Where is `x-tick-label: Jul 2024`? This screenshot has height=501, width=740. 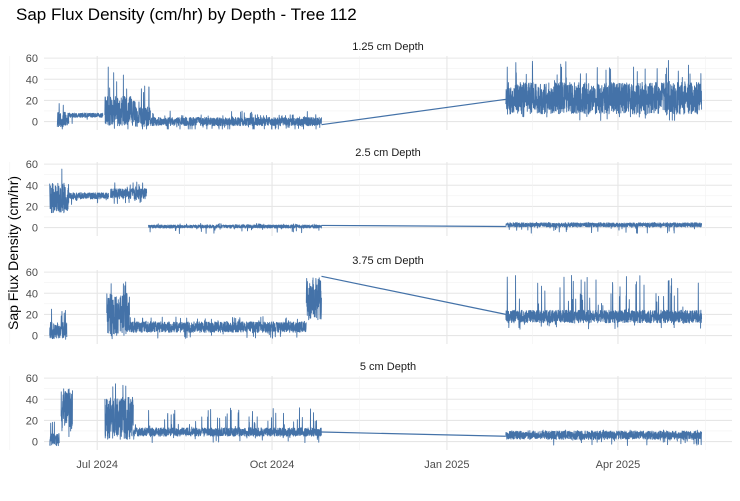
x-tick-label: Jul 2024 is located at coordinates (97, 465).